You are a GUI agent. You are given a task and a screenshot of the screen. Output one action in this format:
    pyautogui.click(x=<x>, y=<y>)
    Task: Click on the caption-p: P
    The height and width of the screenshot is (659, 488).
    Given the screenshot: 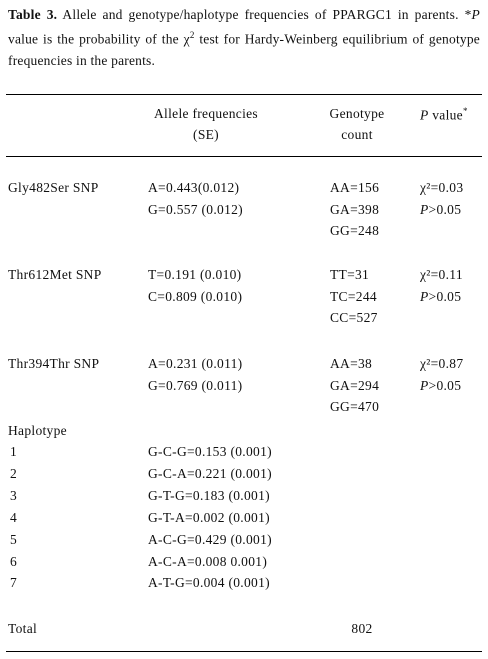 What is the action you would take?
    pyautogui.click(x=475, y=14)
    